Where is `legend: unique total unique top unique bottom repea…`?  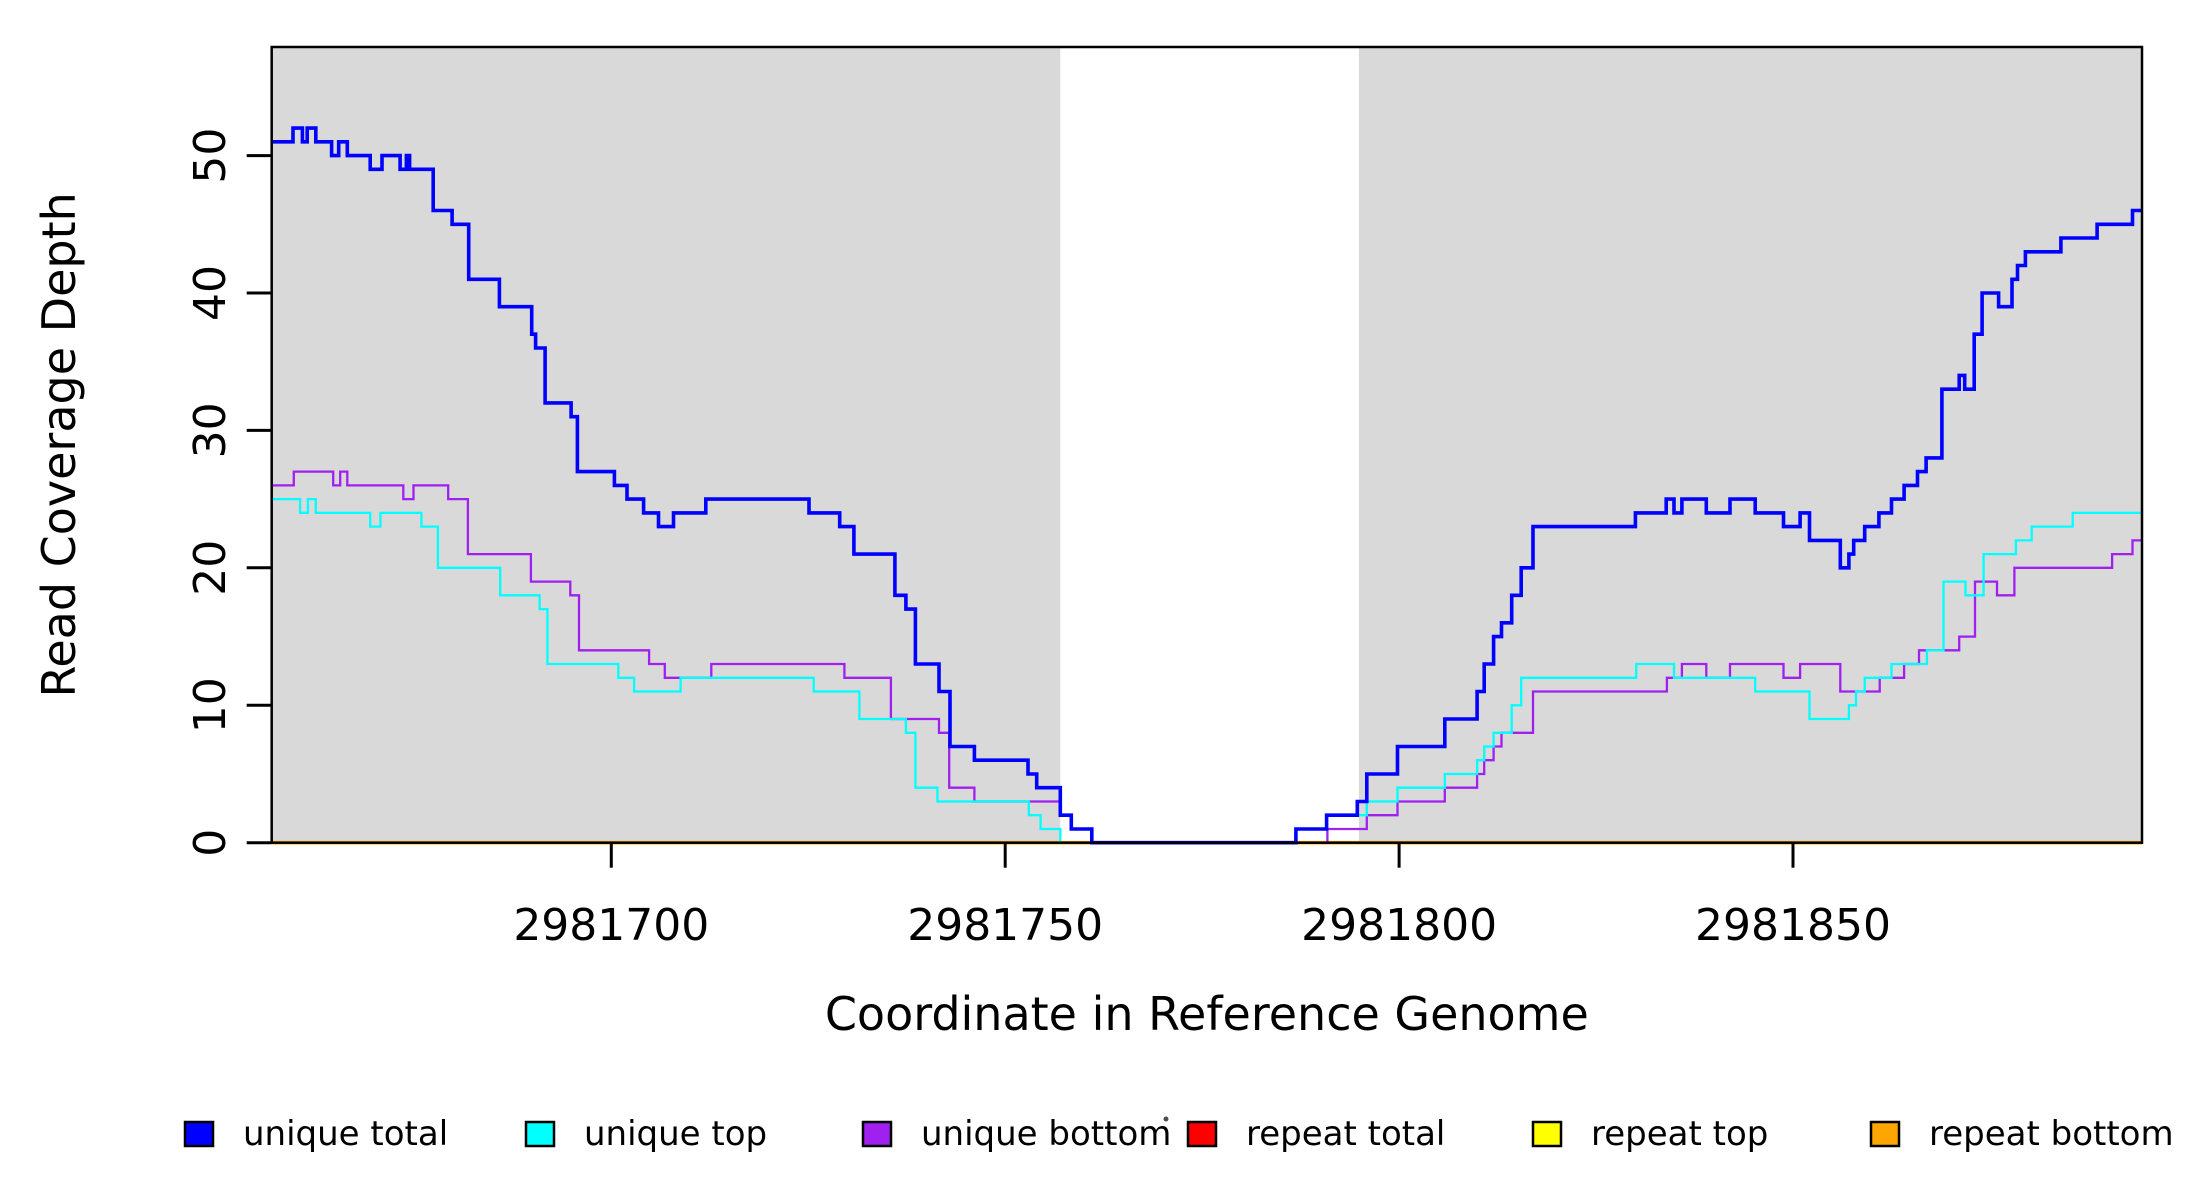 legend: unique total unique top unique bottom repea… is located at coordinates (1178, 1134).